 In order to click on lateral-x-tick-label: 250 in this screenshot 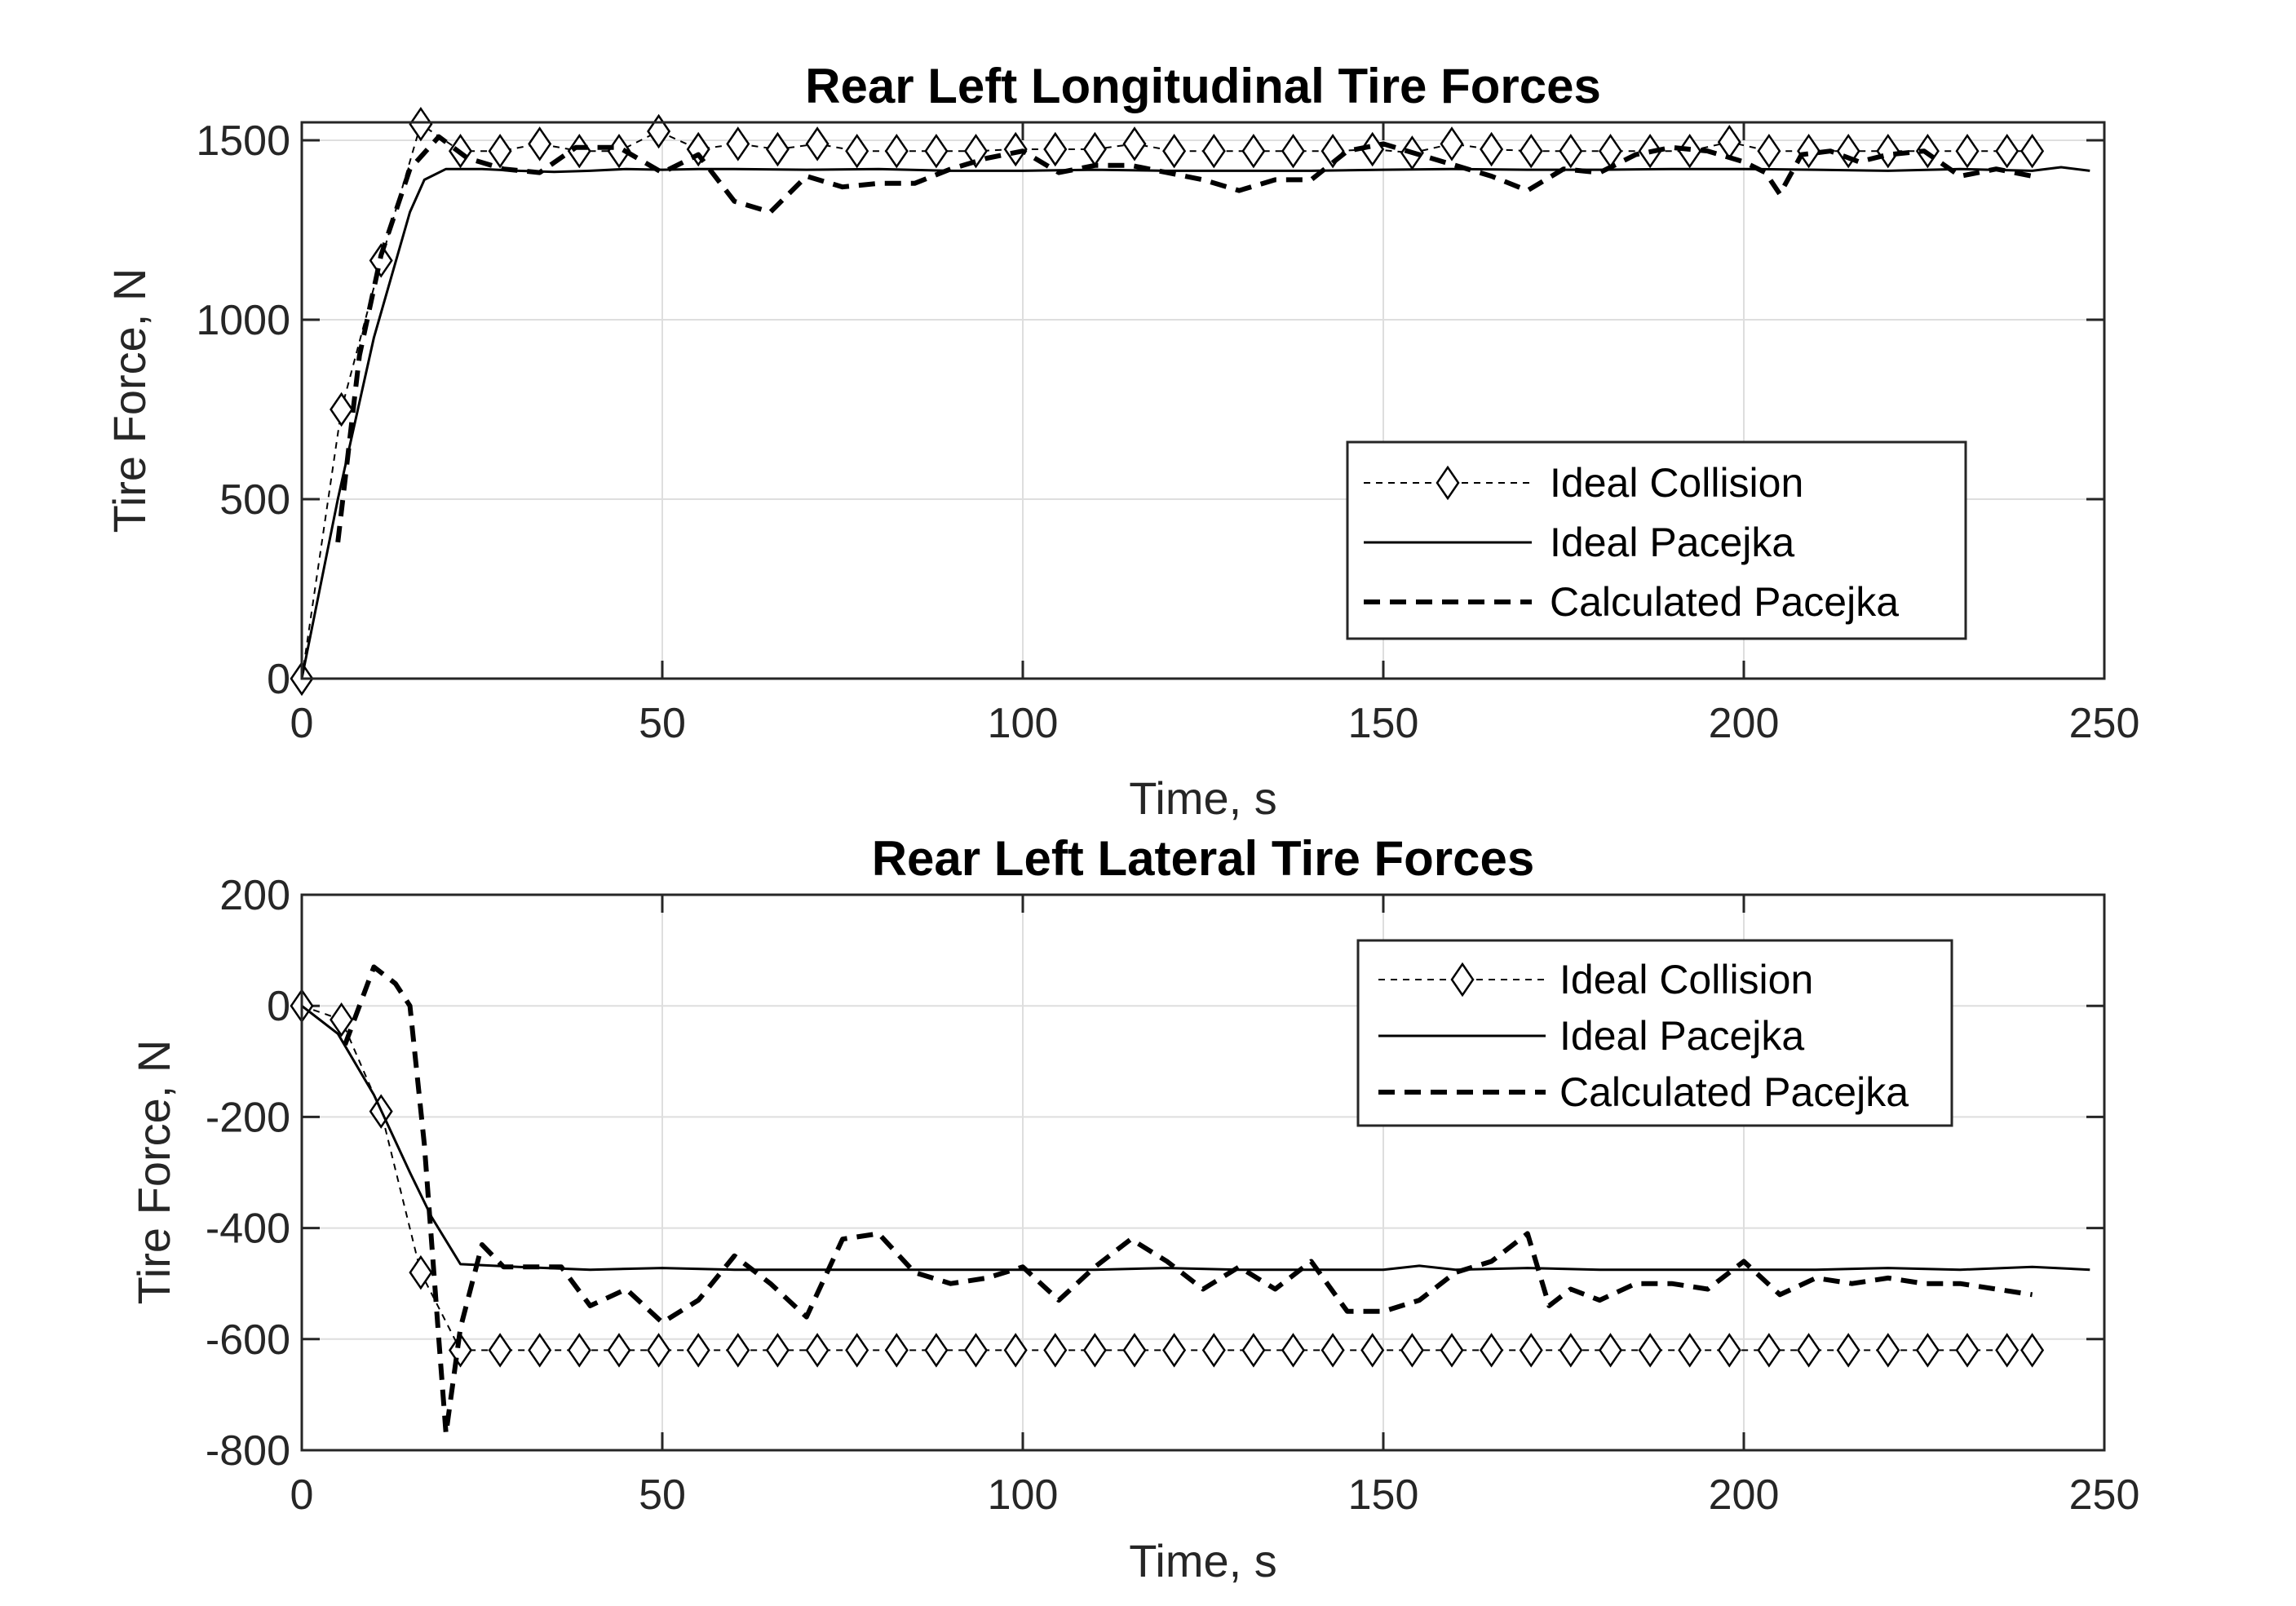, I will do `click(2104, 1495)`.